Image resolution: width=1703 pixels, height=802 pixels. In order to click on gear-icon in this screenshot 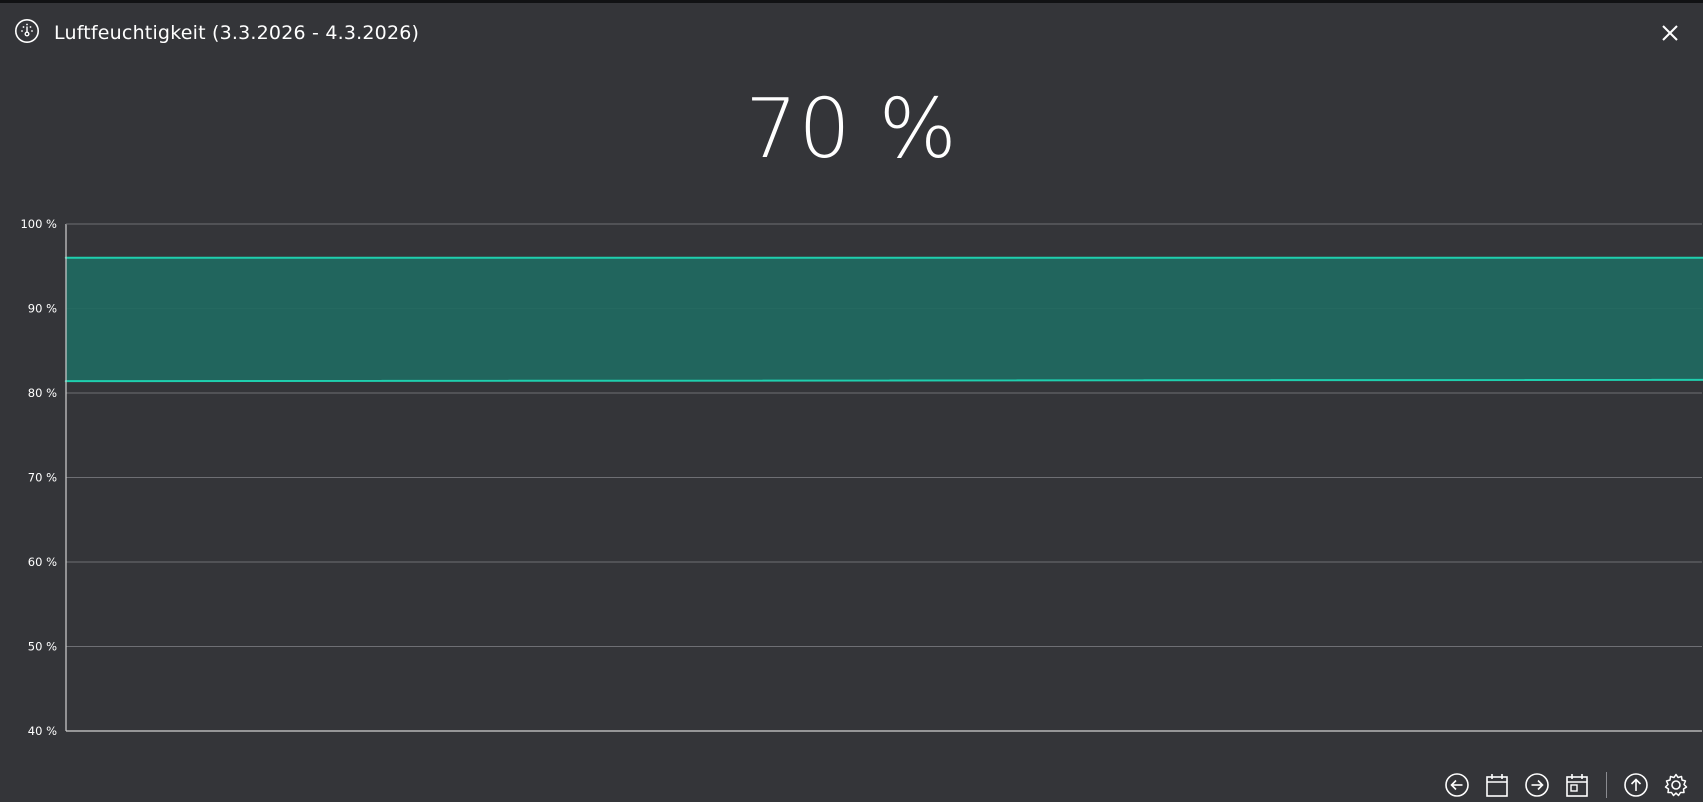, I will do `click(1676, 785)`.